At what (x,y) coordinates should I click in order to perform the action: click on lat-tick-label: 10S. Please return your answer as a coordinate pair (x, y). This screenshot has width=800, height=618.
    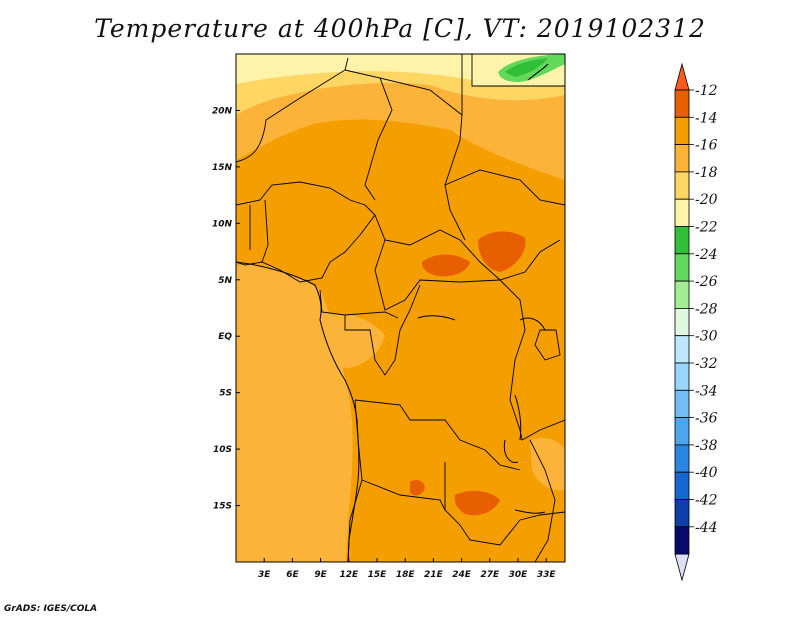
    Looking at the image, I should click on (222, 450).